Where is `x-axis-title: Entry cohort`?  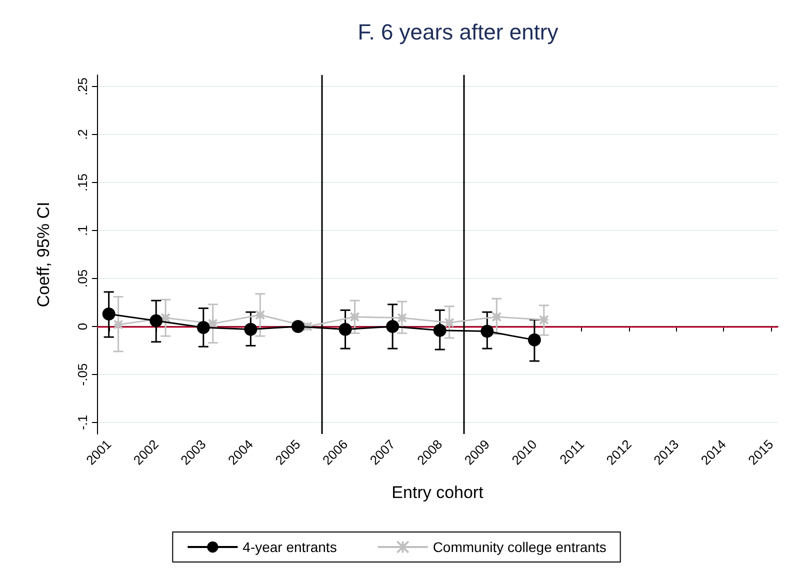 x-axis-title: Entry cohort is located at coordinates (438, 492).